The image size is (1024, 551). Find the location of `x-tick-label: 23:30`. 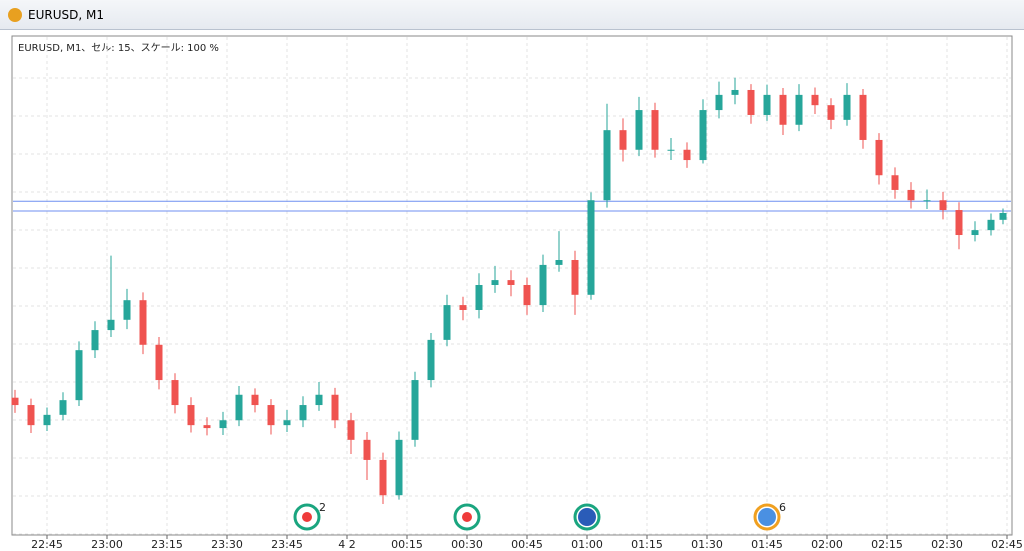

x-tick-label: 23:30 is located at coordinates (227, 544).